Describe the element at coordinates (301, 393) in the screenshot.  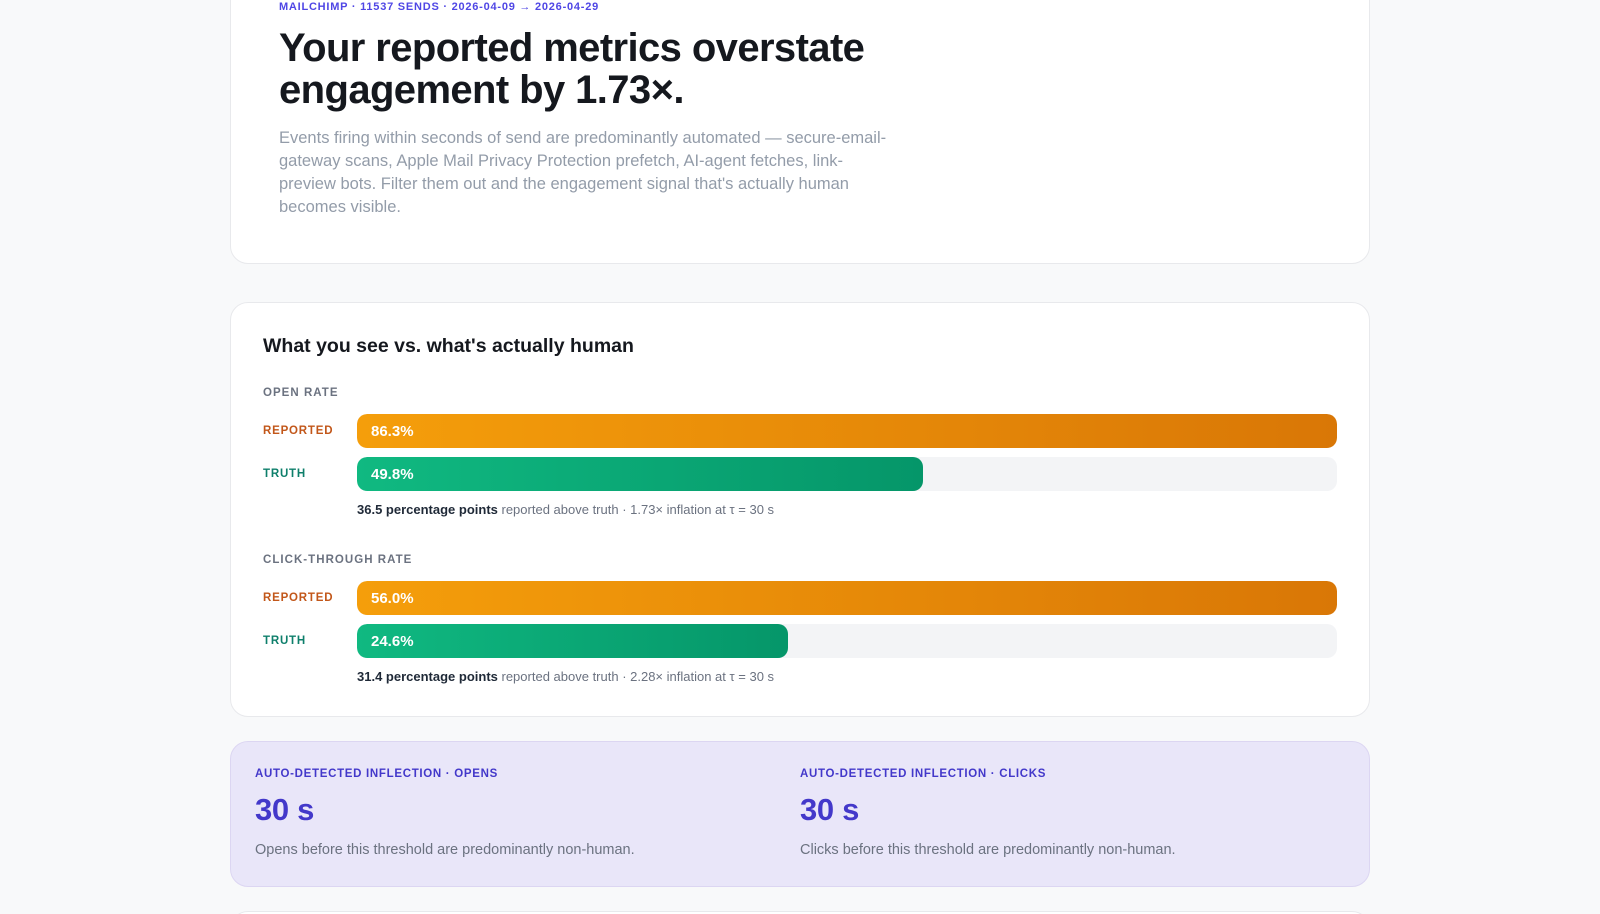
I see `open-rate-section-label: OPEN RATE` at that location.